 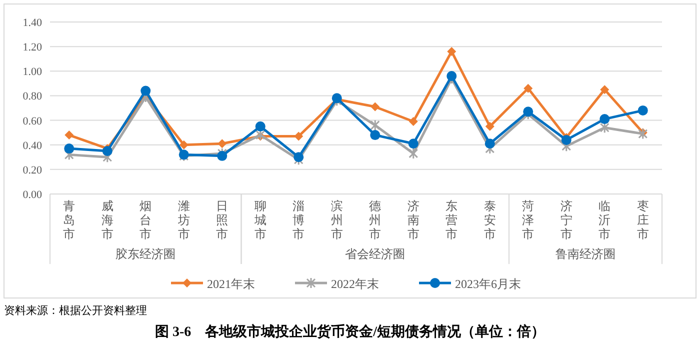 What do you see at coordinates (375, 220) in the screenshot?
I see `x-tick-label: 德州市` at bounding box center [375, 220].